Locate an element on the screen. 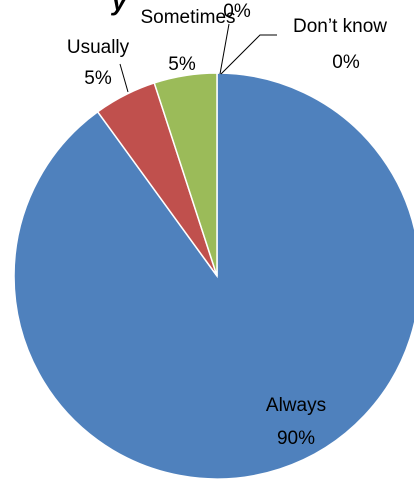 The height and width of the screenshot is (482, 414). slice-category-label: Usually is located at coordinates (98, 47).